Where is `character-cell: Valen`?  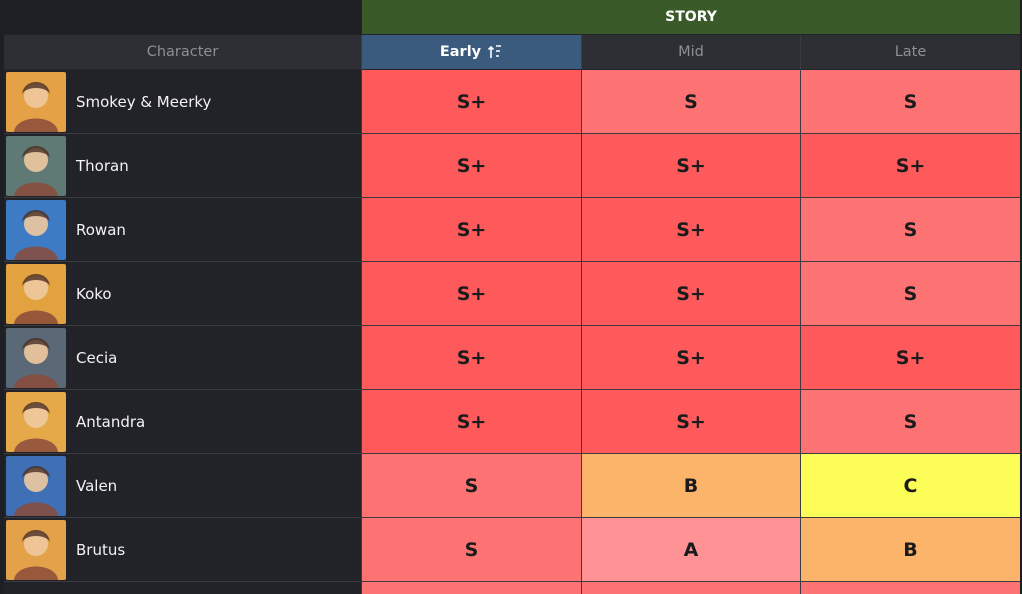
character-cell: Valen is located at coordinates (182, 485).